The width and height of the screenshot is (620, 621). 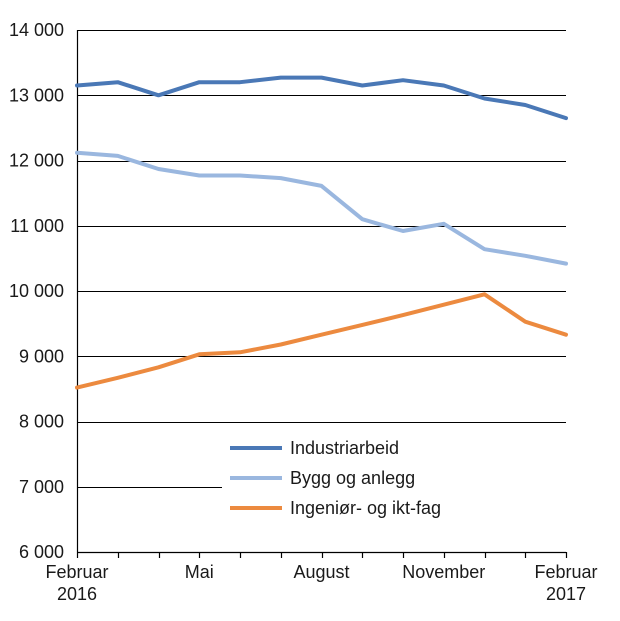 I want to click on x-tick-label: Mai, so click(x=199, y=572).